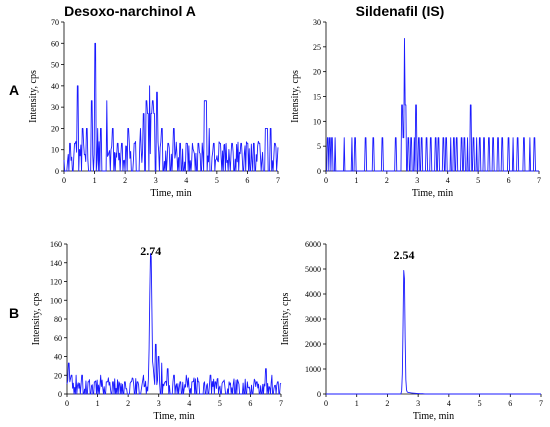  Describe the element at coordinates (130, 11) in the screenshot. I see `header-left: Desoxo-narchinol A` at that location.